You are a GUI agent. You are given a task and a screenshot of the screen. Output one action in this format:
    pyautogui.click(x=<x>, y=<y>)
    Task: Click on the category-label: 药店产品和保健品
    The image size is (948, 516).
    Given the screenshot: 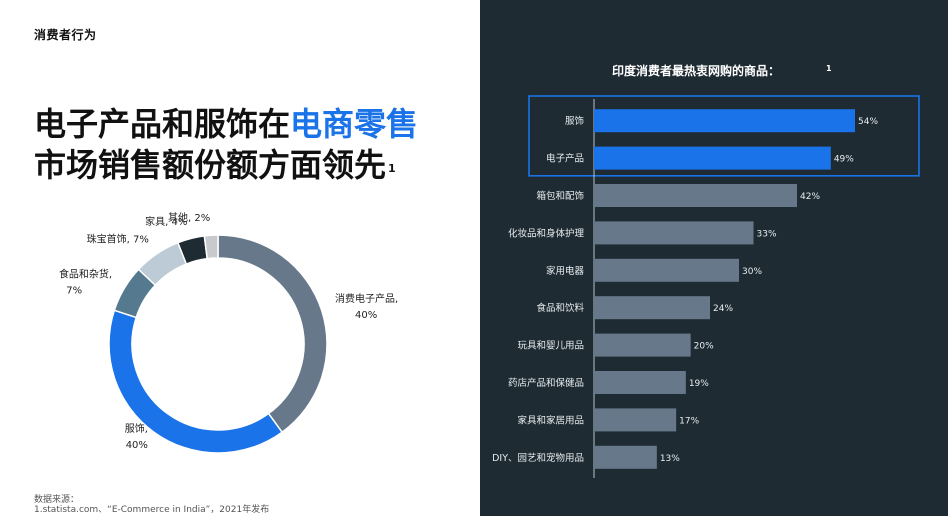 What is the action you would take?
    pyautogui.click(x=546, y=383)
    